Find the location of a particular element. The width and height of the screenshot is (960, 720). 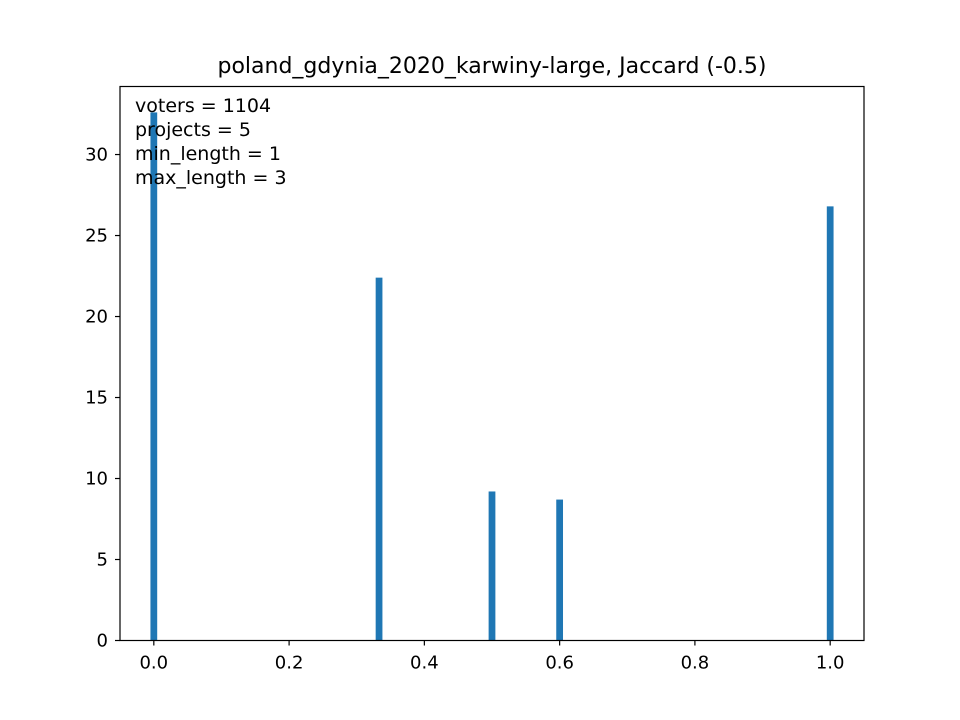

y-tick-label: 30 is located at coordinates (96, 155).